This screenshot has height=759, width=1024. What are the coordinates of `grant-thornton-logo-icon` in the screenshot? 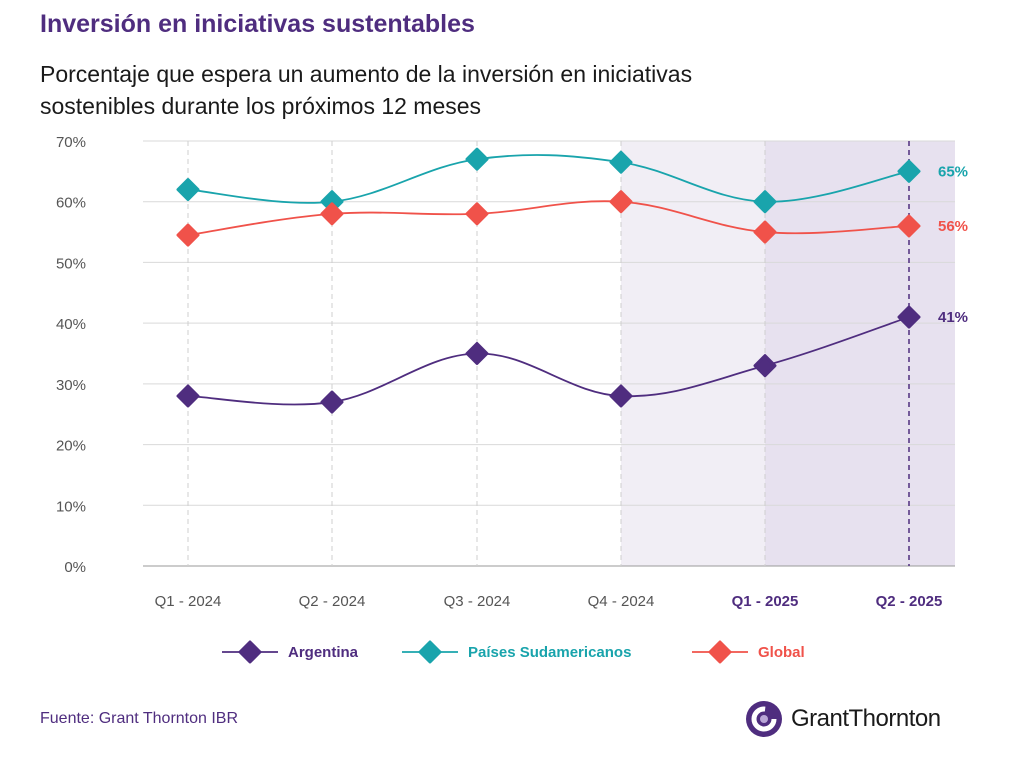 It's located at (764, 719).